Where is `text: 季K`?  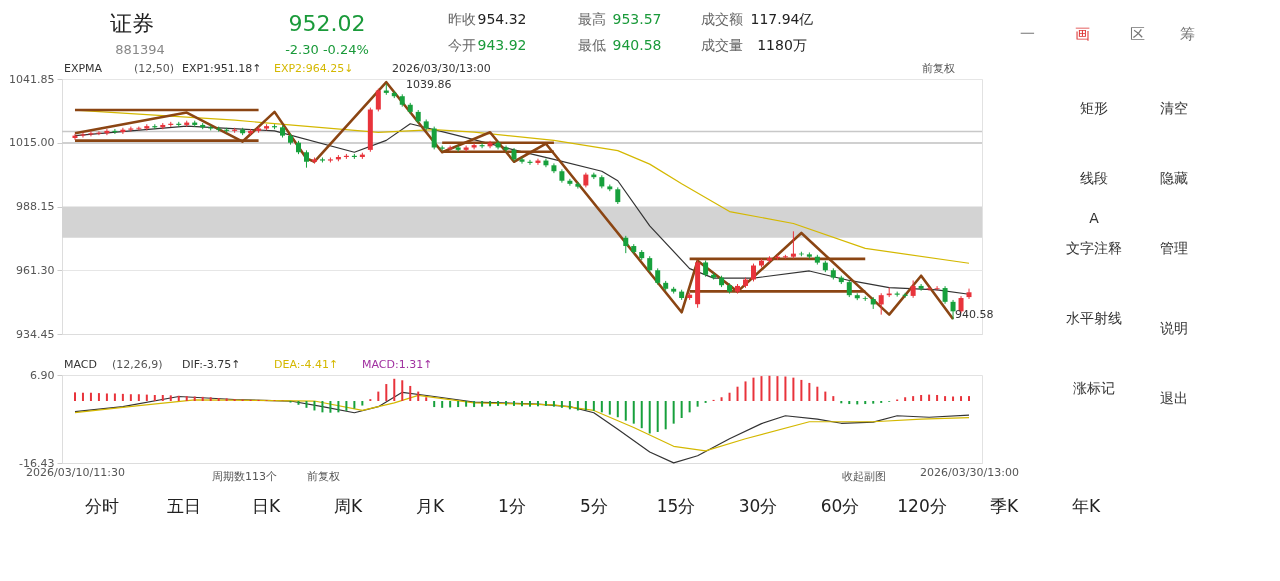
text: 季K is located at coordinates (1004, 506).